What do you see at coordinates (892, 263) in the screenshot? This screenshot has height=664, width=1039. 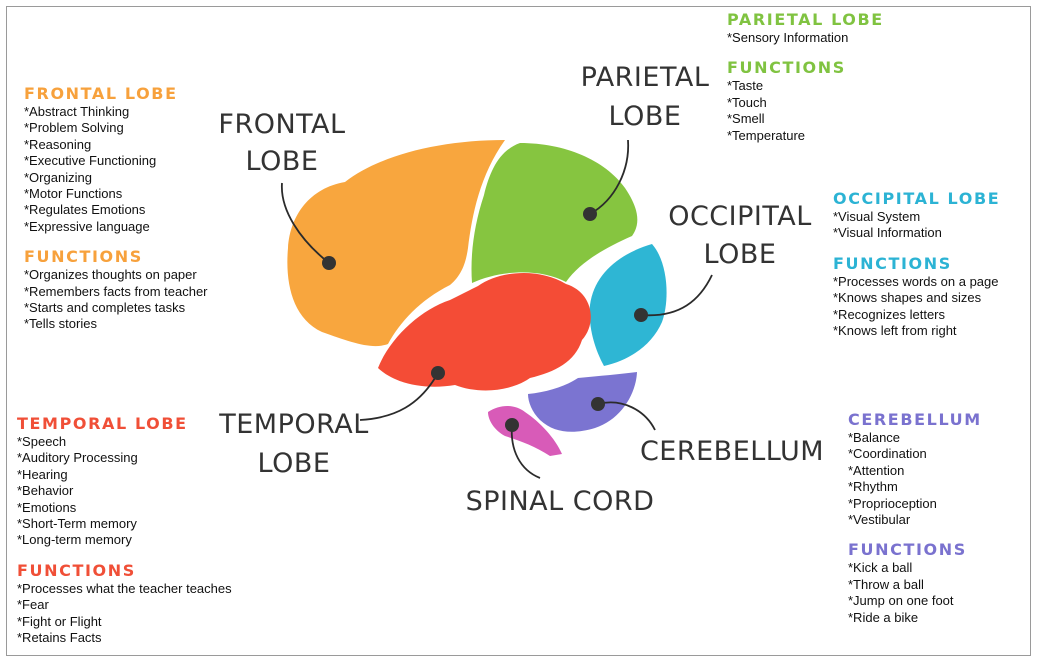 I see `occipital-functions-title: FUNCTIONS` at bounding box center [892, 263].